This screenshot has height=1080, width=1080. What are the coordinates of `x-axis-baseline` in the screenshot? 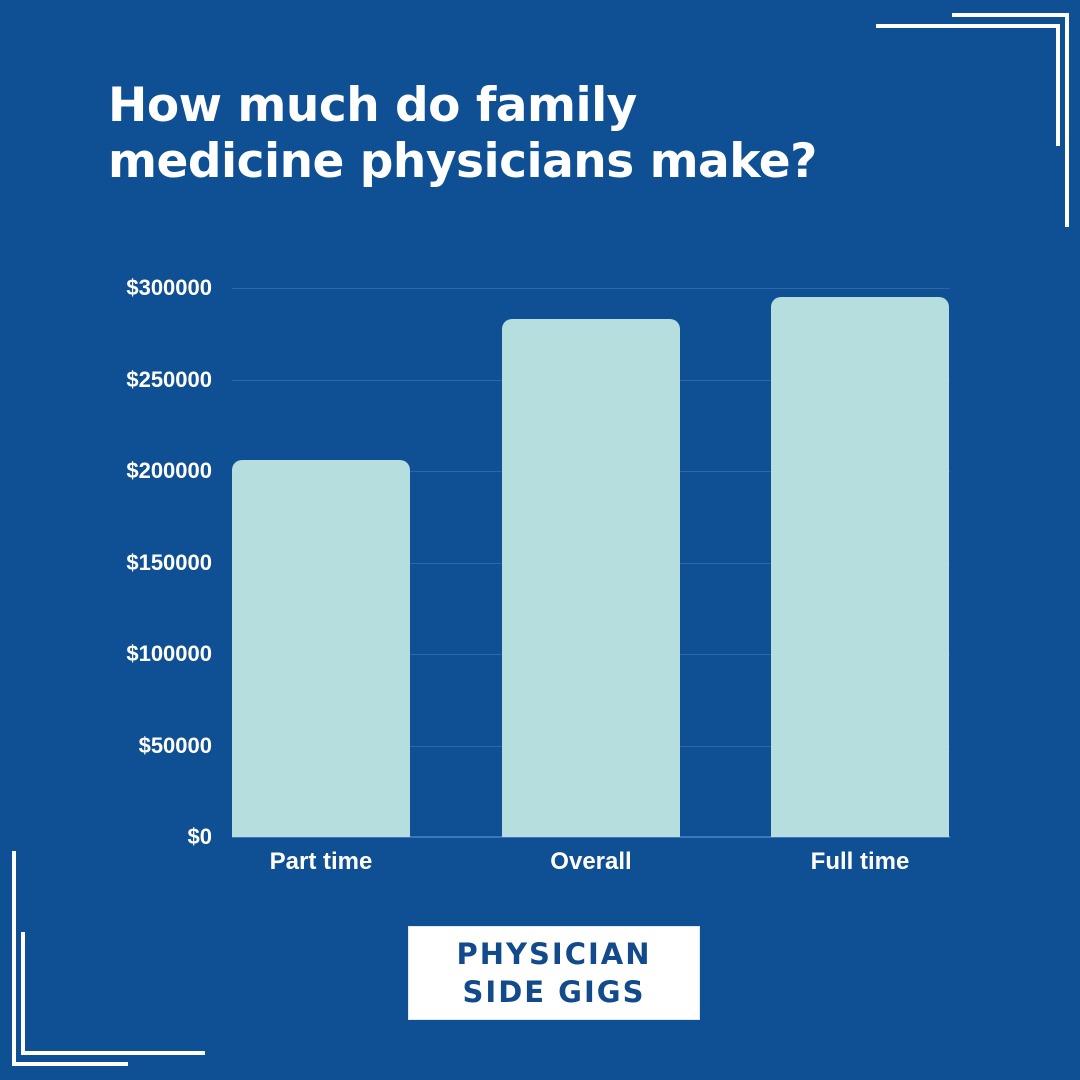 It's located at (591, 837).